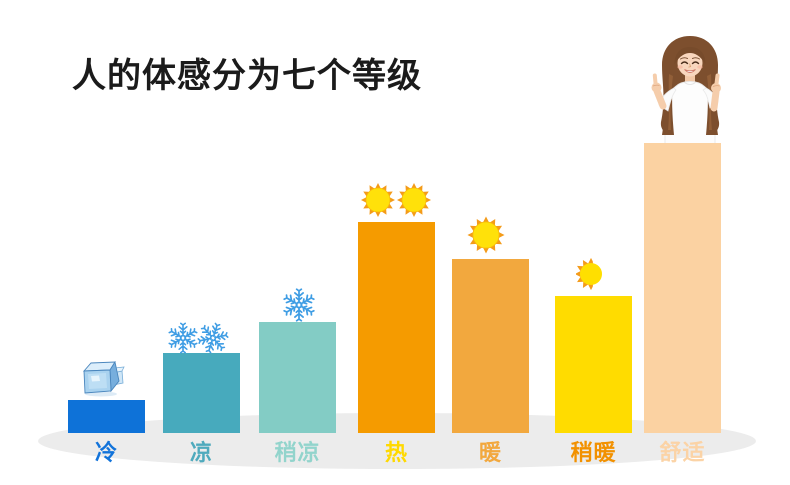  I want to click on bar-label-comfortable: 舒适, so click(682, 453).